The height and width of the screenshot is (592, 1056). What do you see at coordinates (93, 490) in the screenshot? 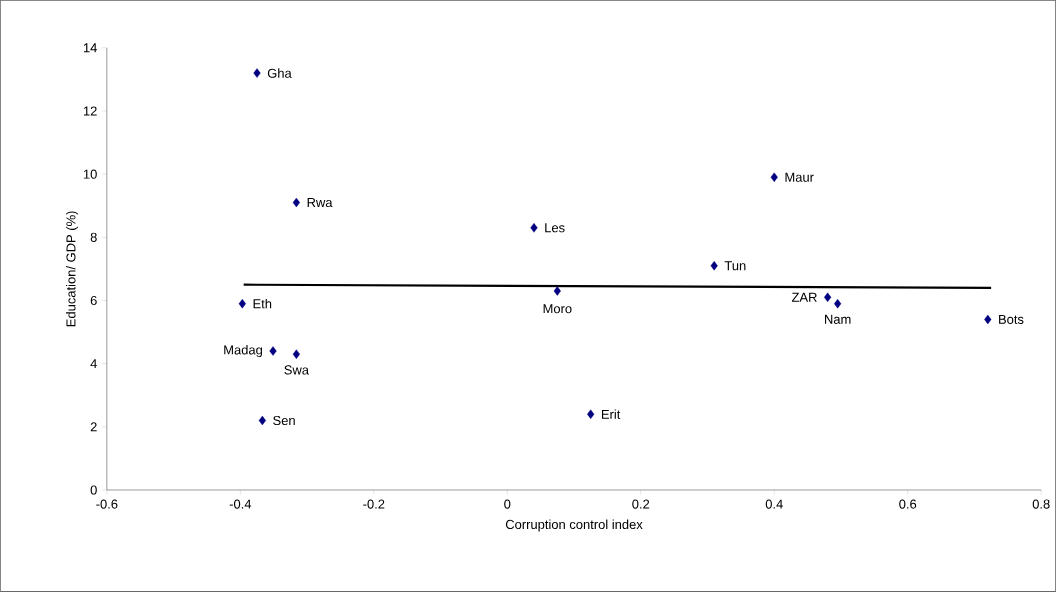
I see `y-tick-label: 0` at bounding box center [93, 490].